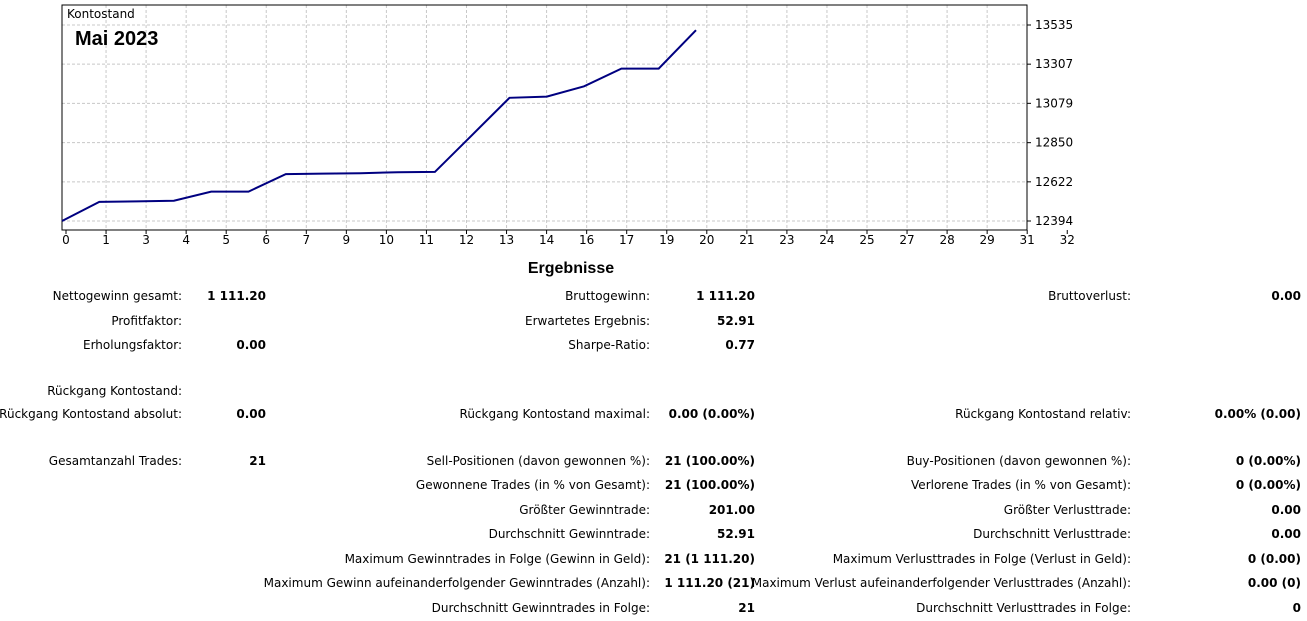  Describe the element at coordinates (725, 296) in the screenshot. I see `gross-profit-value: 1 111.20` at that location.